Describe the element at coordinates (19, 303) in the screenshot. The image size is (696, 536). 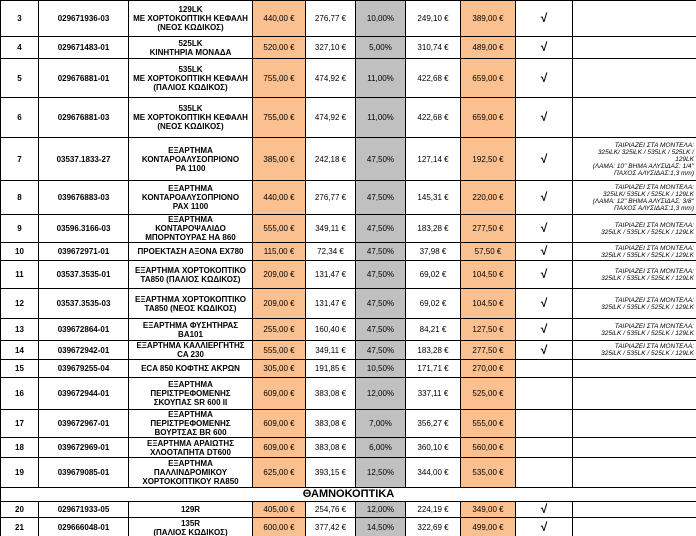
I see `row-number: 12` at that location.